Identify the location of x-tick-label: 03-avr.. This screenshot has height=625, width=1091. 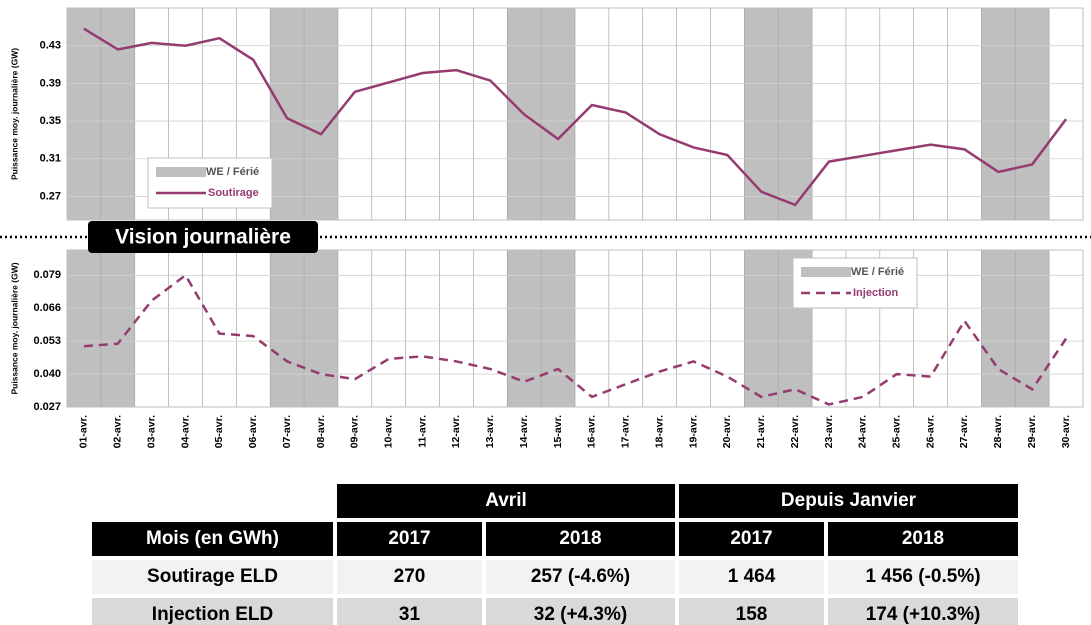
(151, 431).